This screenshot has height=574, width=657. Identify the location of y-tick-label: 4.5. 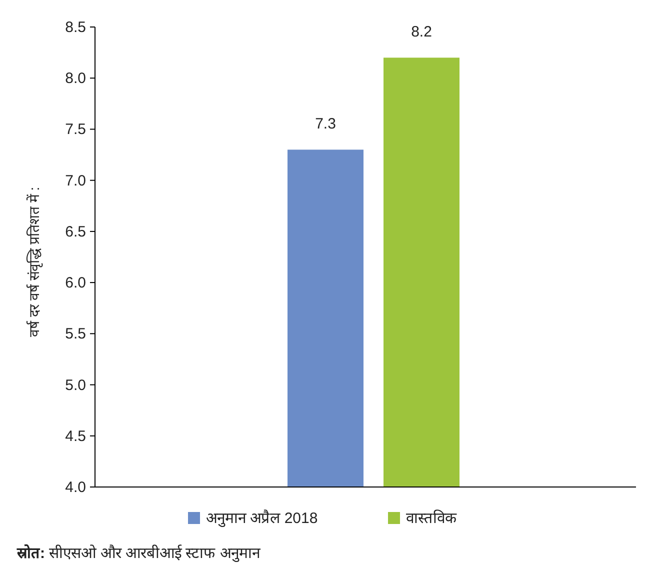
(75, 436).